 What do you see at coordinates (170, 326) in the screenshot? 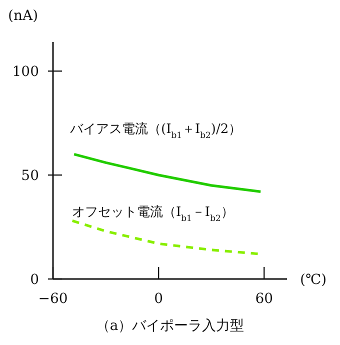
I see `title: （a）バイポーラ入力型` at bounding box center [170, 326].